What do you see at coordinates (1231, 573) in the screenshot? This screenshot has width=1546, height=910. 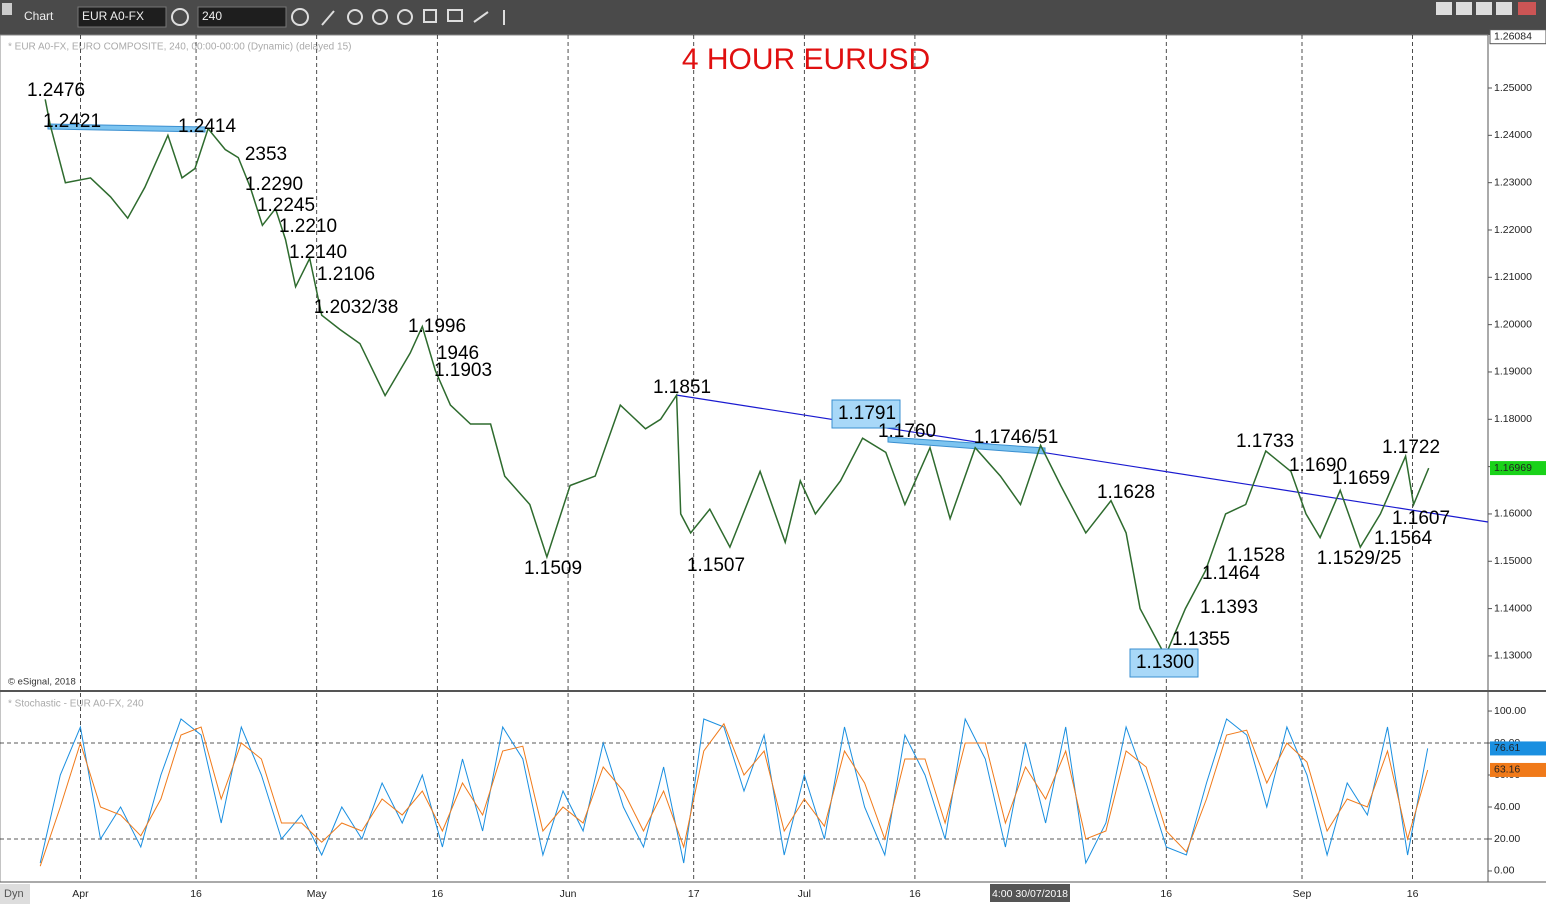 I see `annotation: 1.1464` at bounding box center [1231, 573].